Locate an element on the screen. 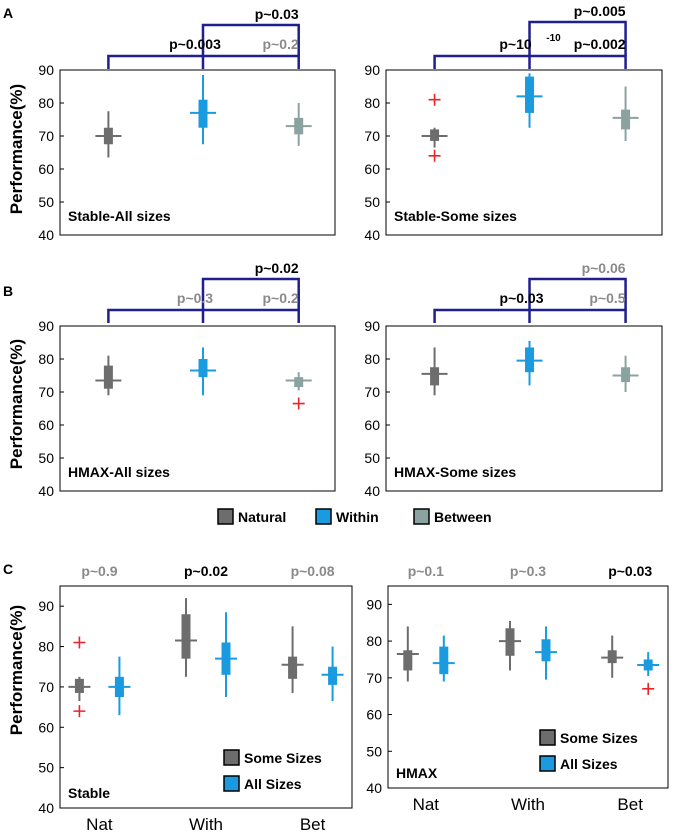 The height and width of the screenshot is (837, 680). plot-2-bracket-lower is located at coordinates (203, 315).